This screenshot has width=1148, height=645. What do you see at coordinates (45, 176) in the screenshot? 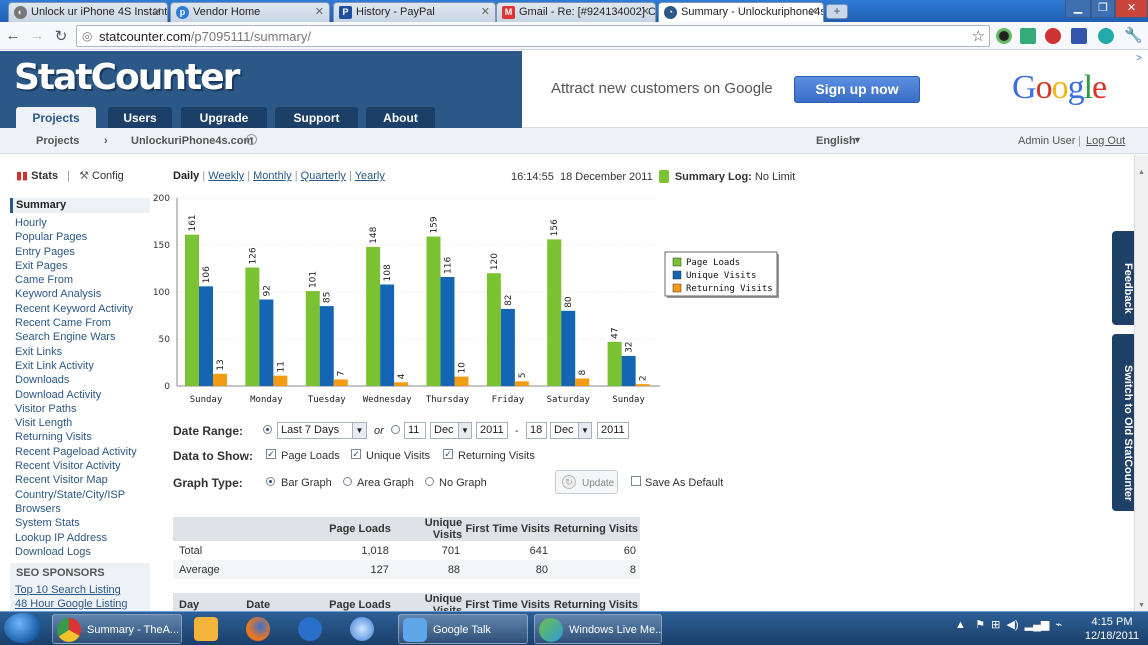
I see `stats-link: Stats` at bounding box center [45, 176].